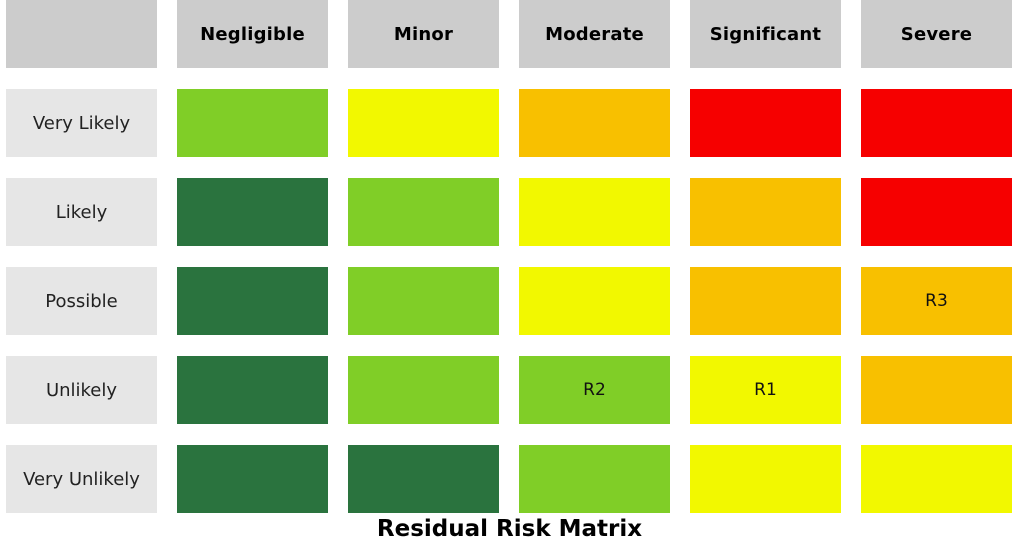 The height and width of the screenshot is (549, 1019). Describe the element at coordinates (423, 123) in the screenshot. I see `cell-very-likely-minor` at that location.